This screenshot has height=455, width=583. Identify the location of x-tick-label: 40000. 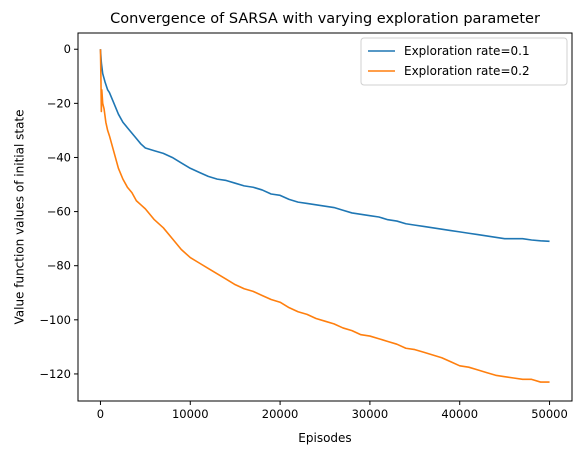
(459, 414).